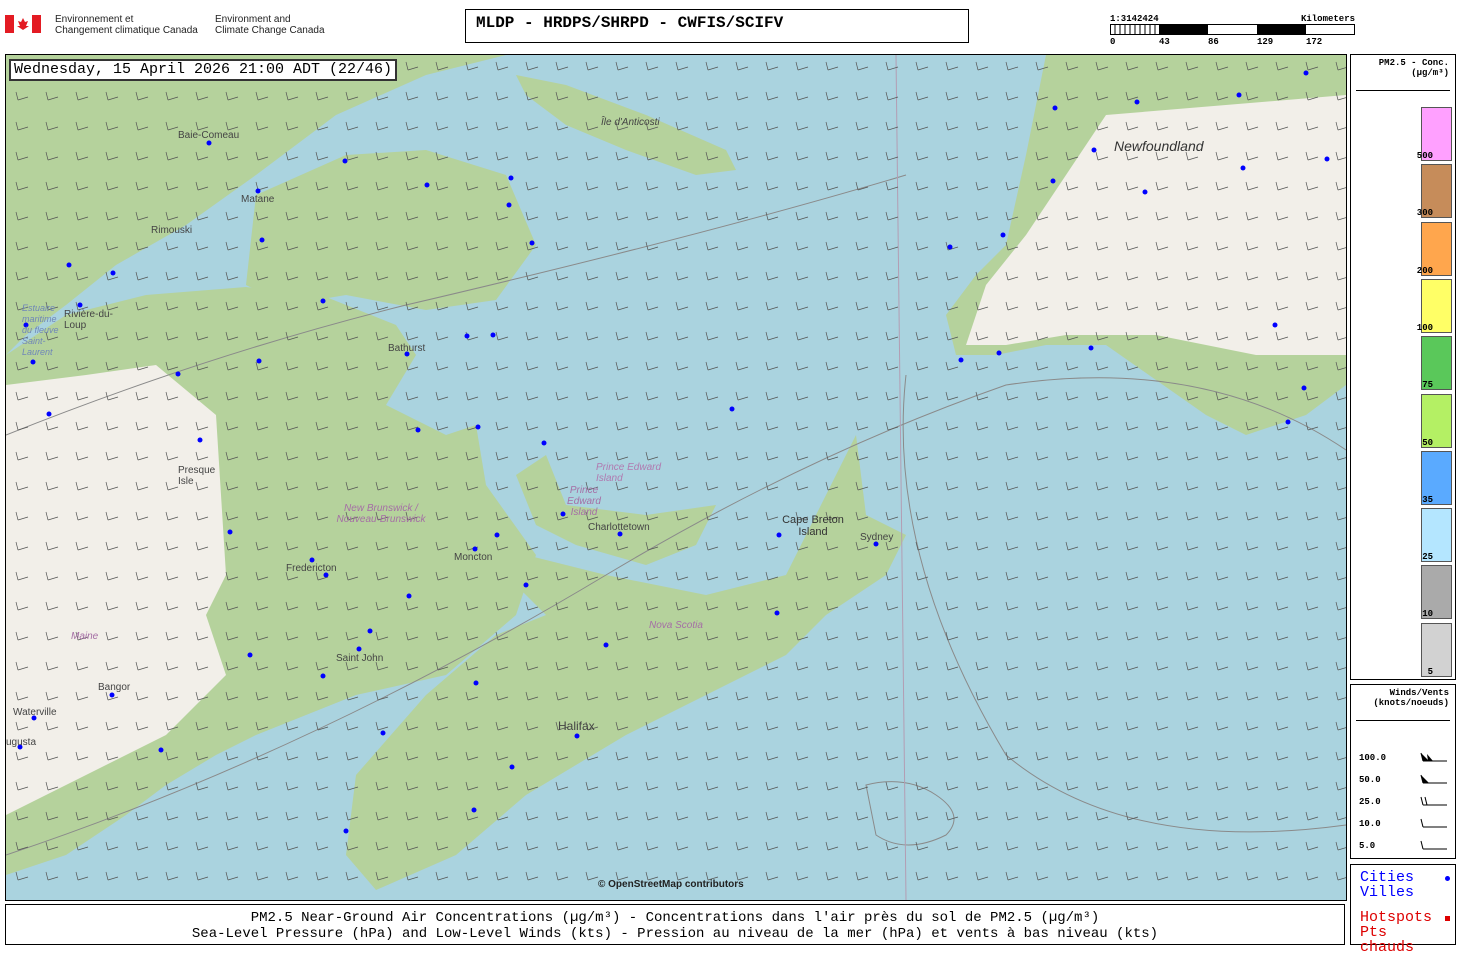 The height and width of the screenshot is (956, 1460). I want to click on map-label: Bangor, so click(114, 687).